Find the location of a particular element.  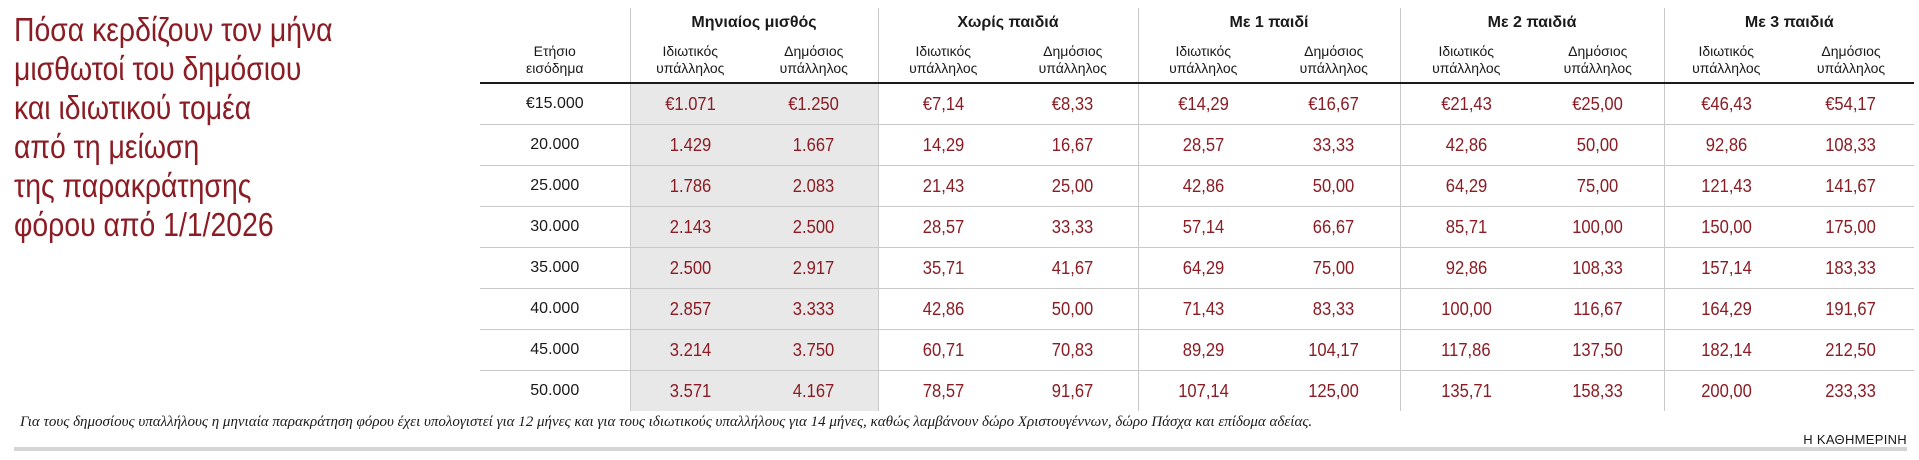

savings-cell: 104,17 is located at coordinates (1334, 350).